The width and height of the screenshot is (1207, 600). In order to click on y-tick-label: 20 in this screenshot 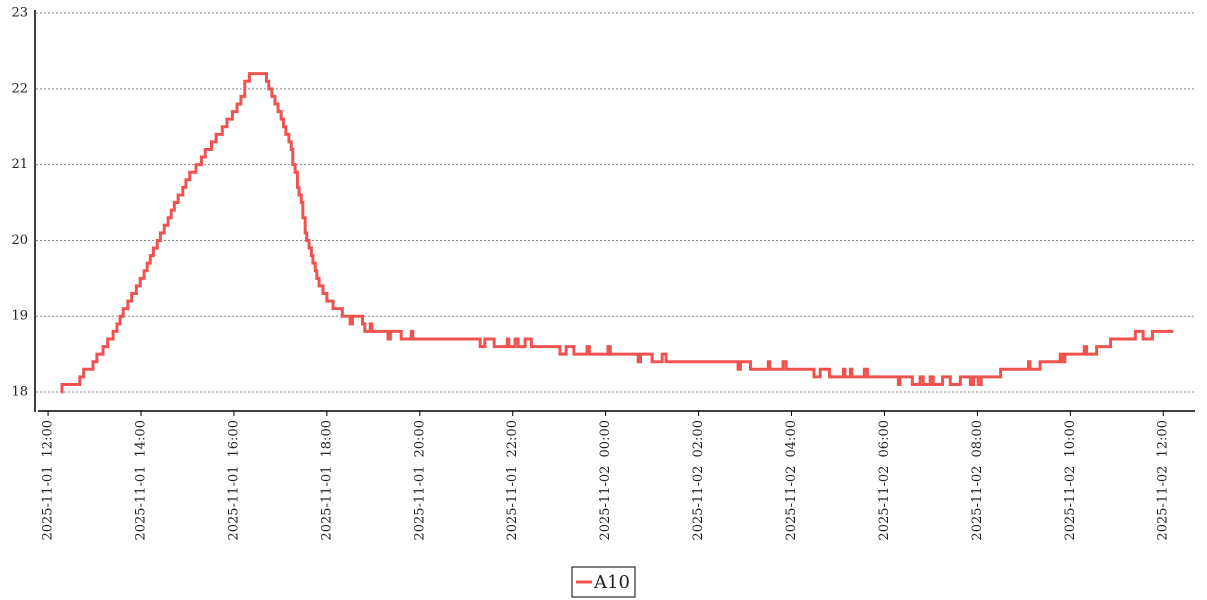, I will do `click(19, 240)`.